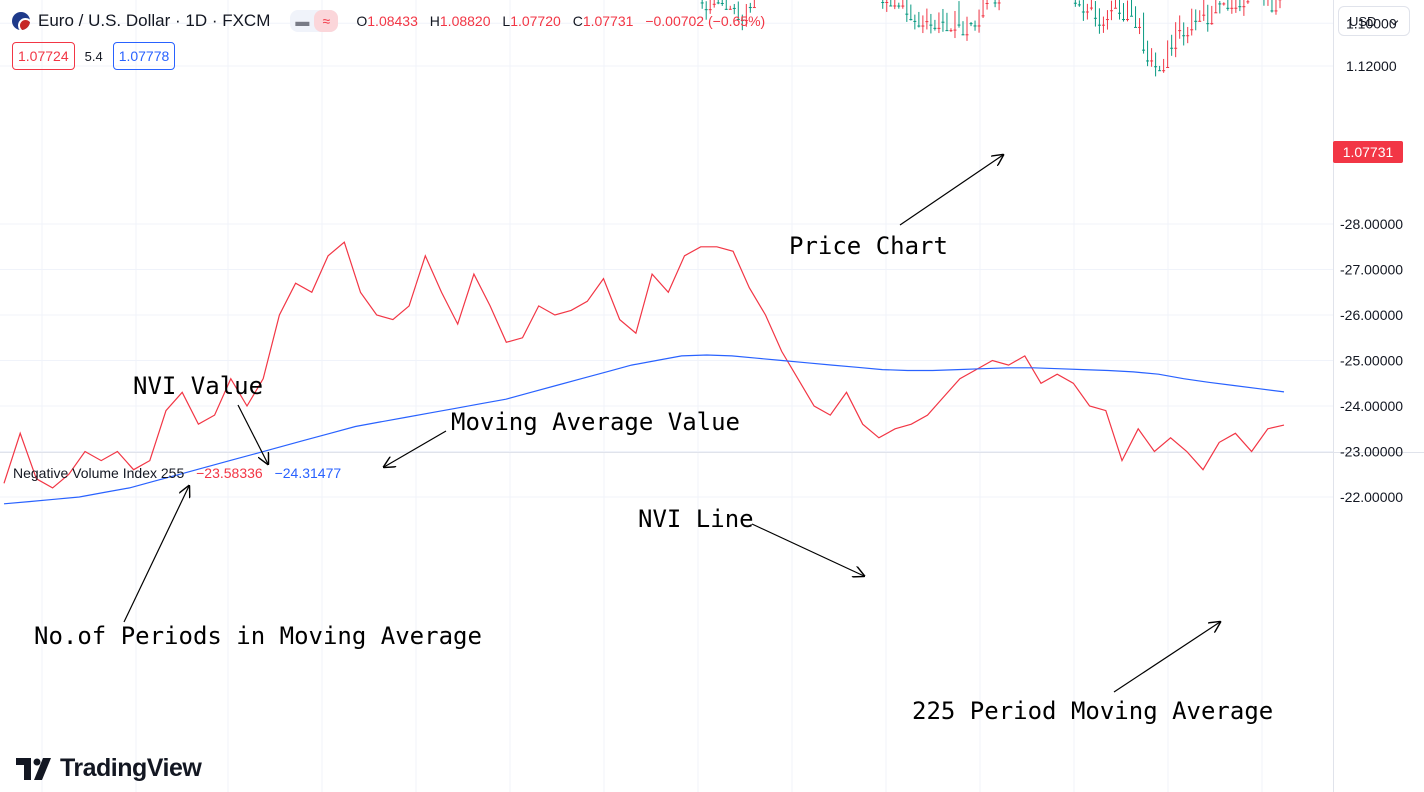 The width and height of the screenshot is (1424, 792). I want to click on minus-icon: ▬, so click(302, 21).